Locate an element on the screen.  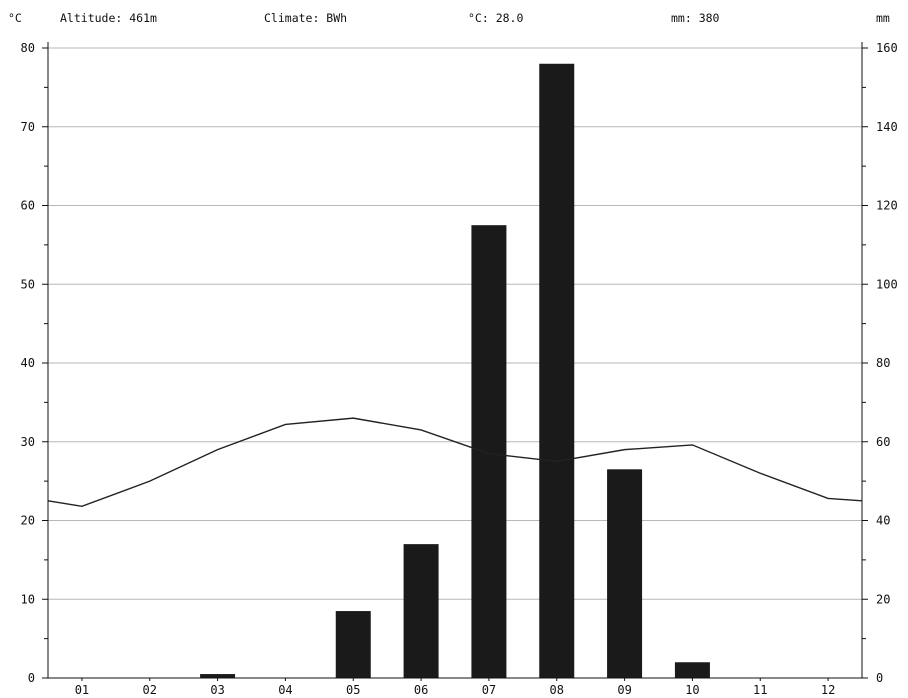
month-label-10: 10 is located at coordinates (692, 690).